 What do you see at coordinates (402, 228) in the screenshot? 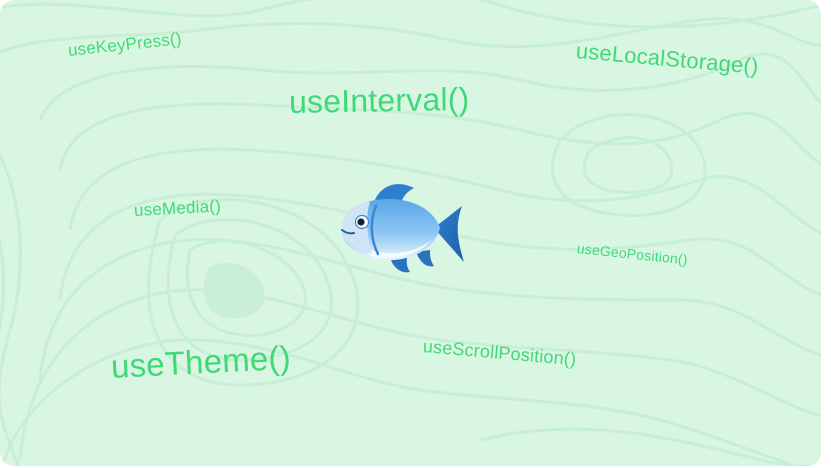
I see `fish-icon` at bounding box center [402, 228].